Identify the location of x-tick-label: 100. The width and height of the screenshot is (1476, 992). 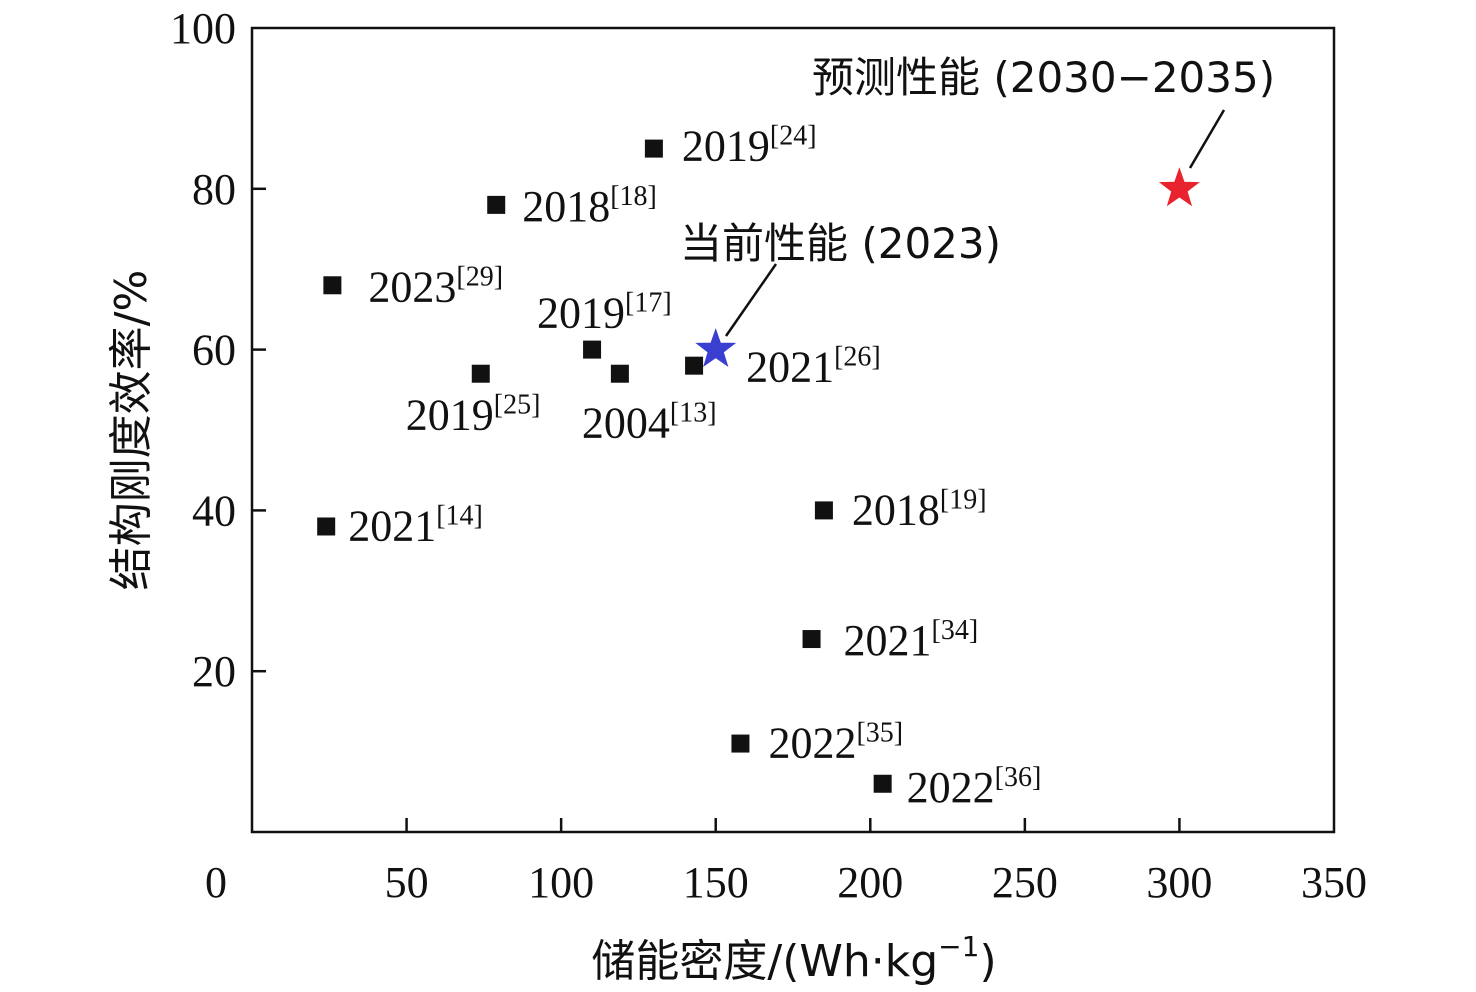
(561, 882).